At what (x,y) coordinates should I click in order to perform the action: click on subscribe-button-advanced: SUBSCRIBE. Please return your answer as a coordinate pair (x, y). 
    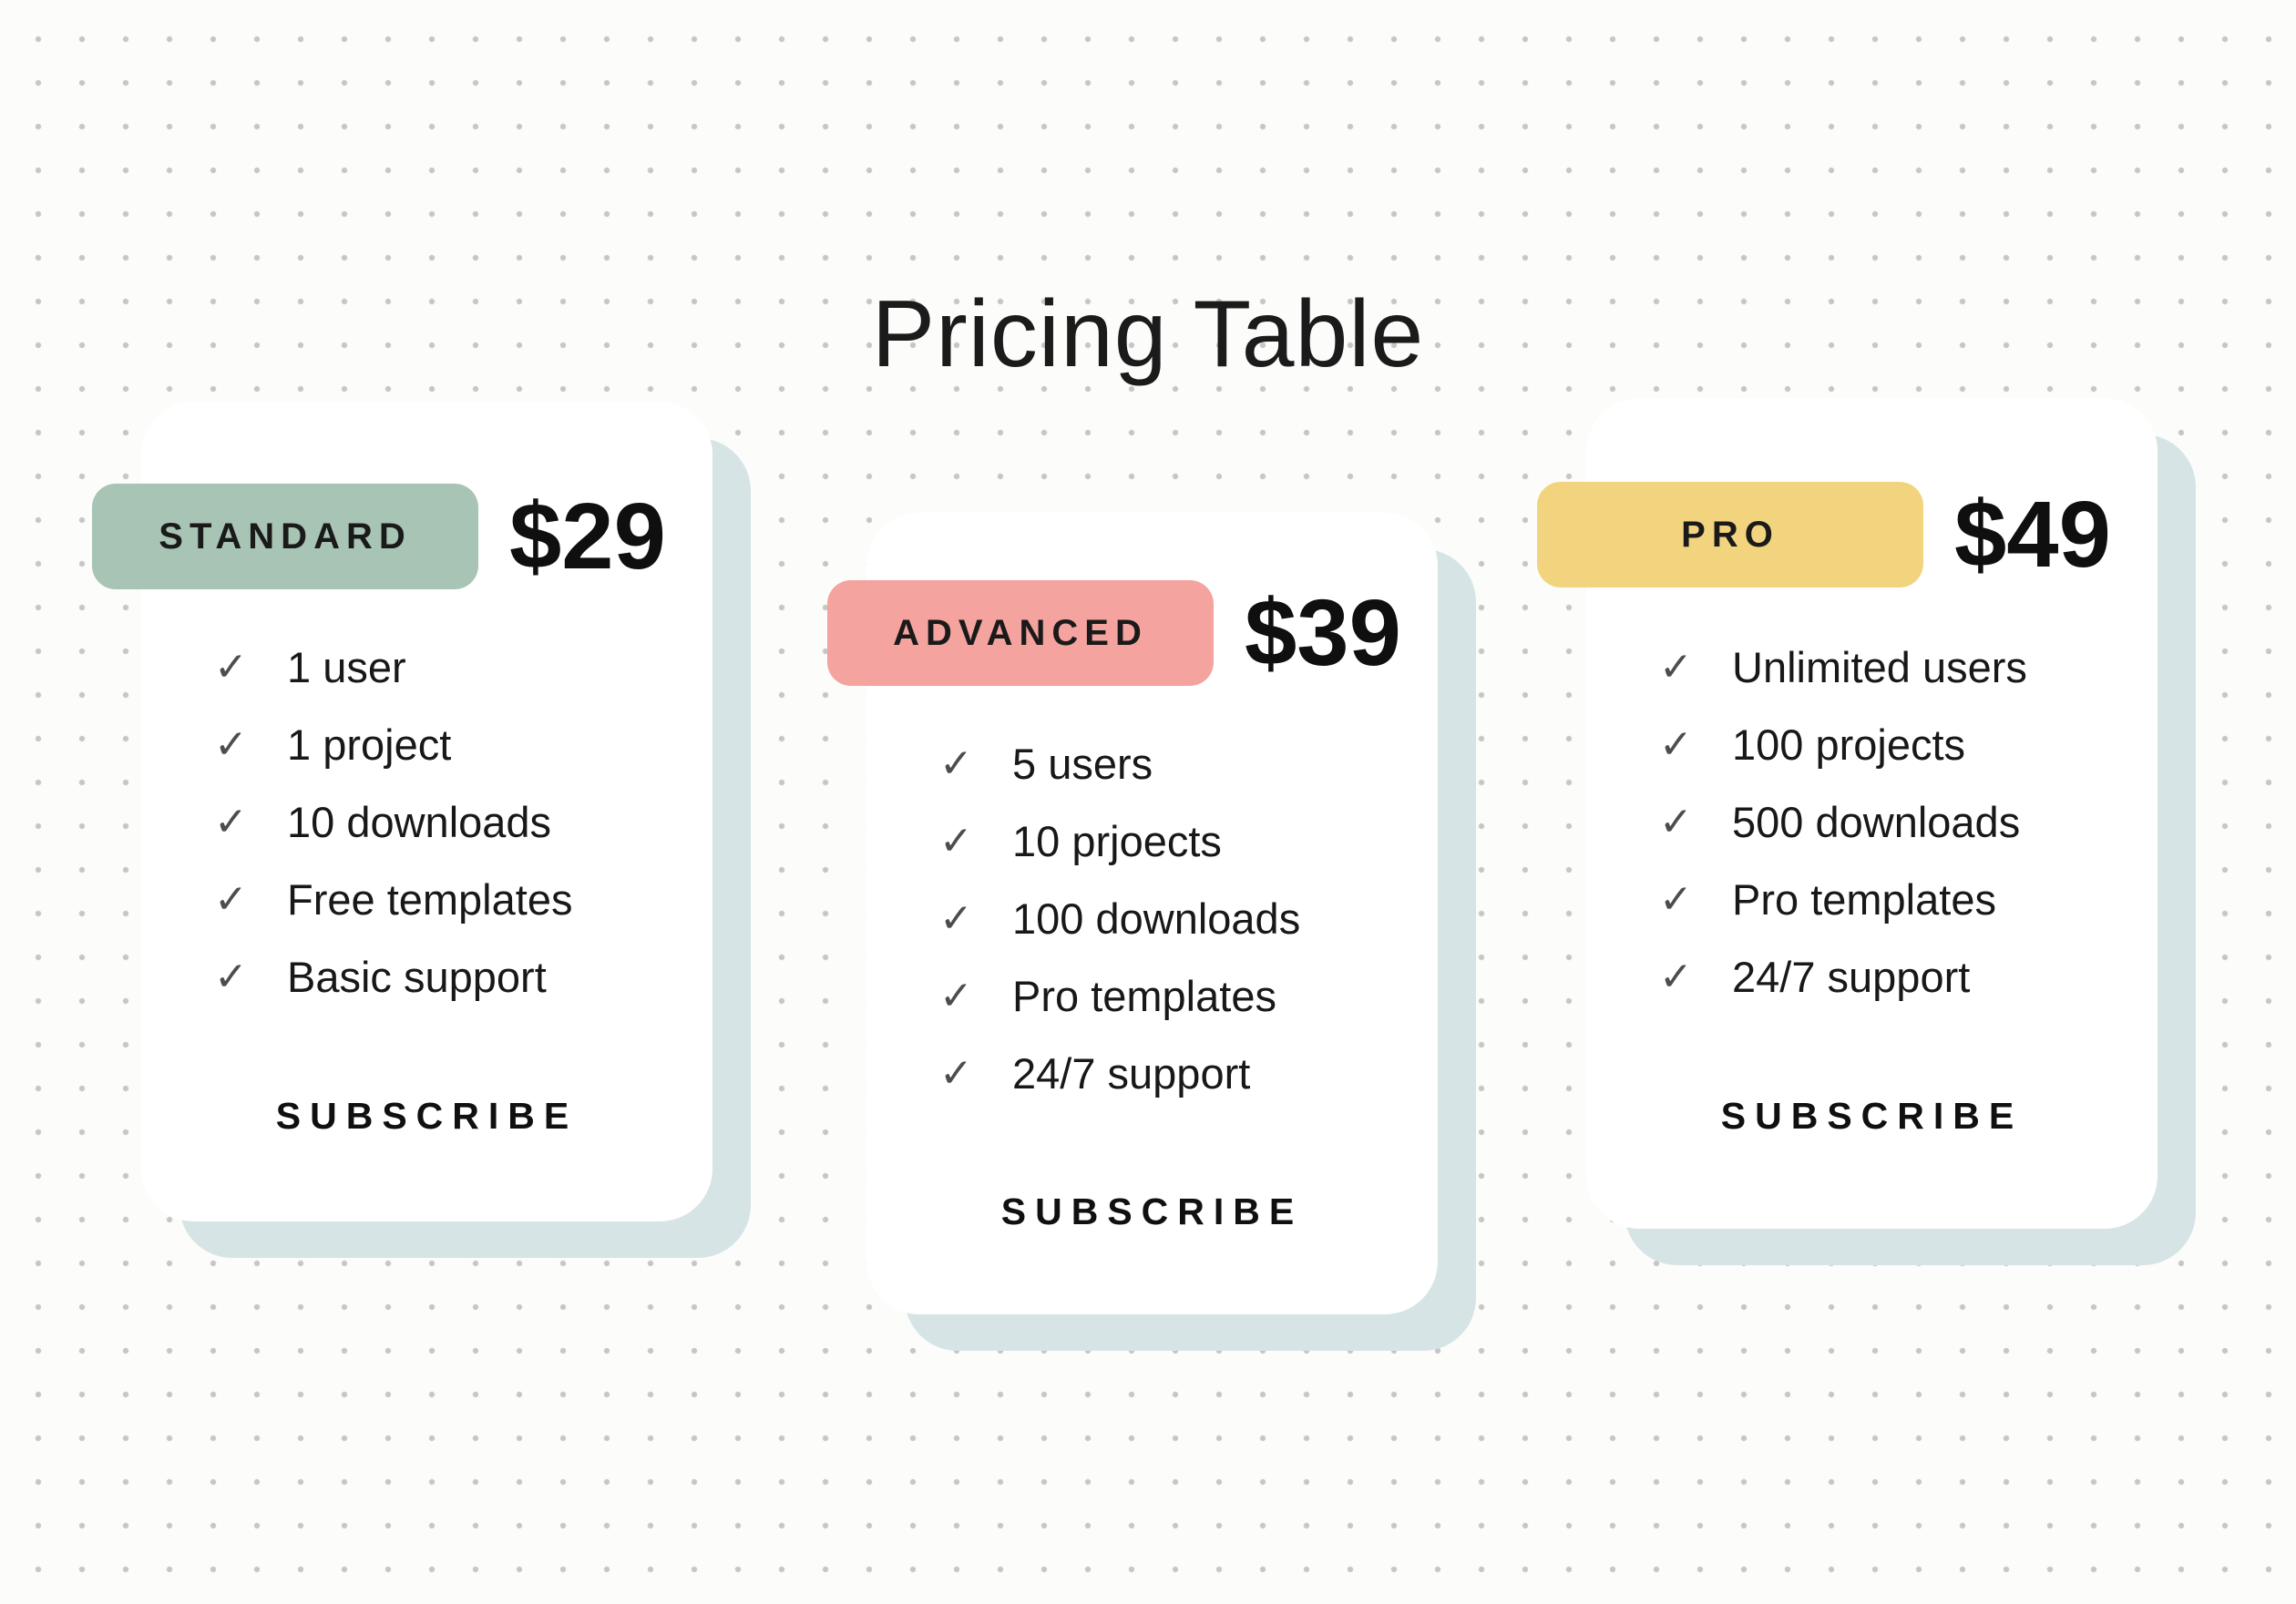
    Looking at the image, I should click on (1152, 1212).